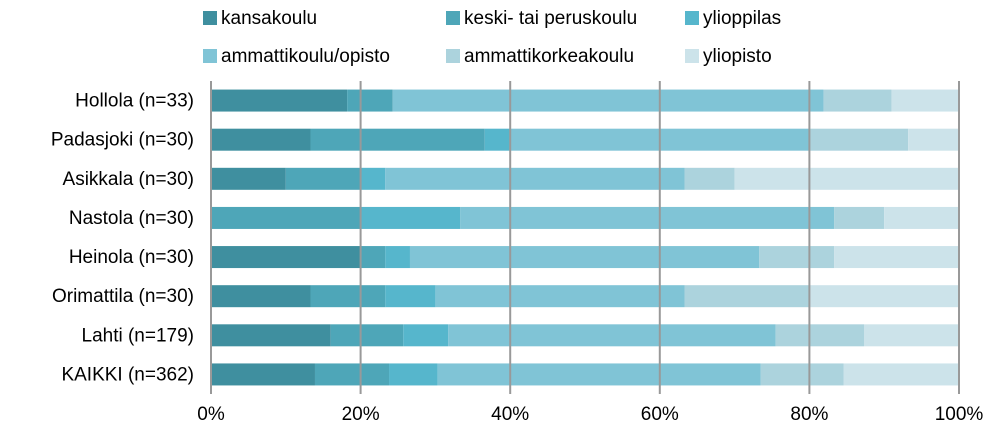  I want to click on legend-label: yliopisto, so click(737, 56).